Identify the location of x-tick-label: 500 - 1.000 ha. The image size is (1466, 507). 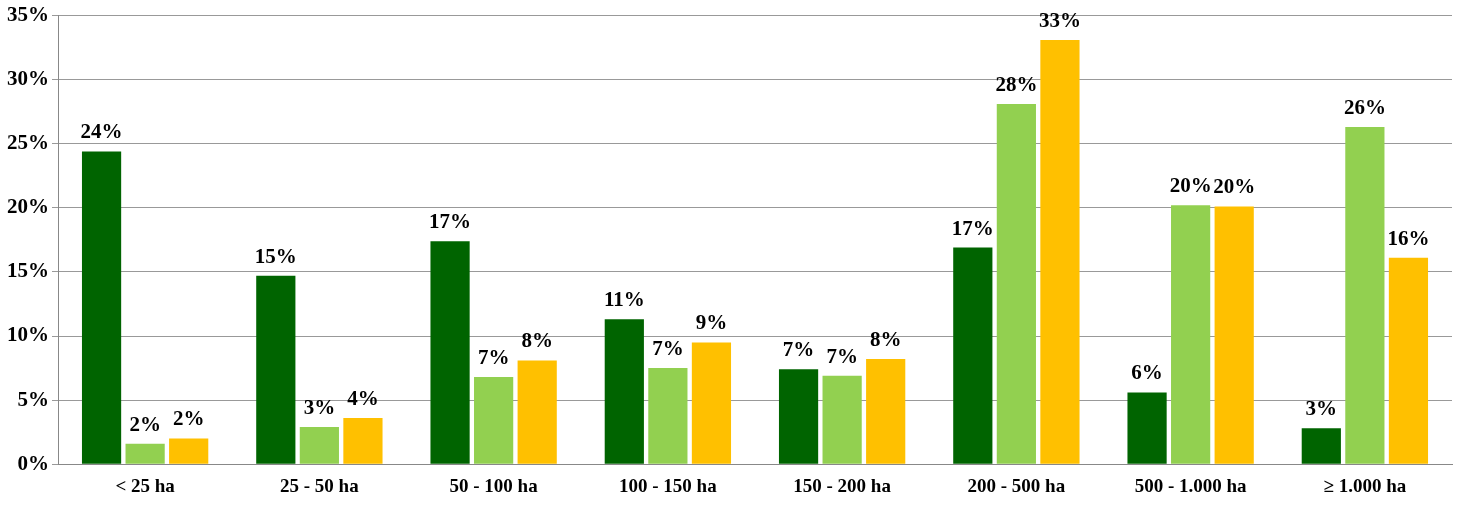
(1191, 485).